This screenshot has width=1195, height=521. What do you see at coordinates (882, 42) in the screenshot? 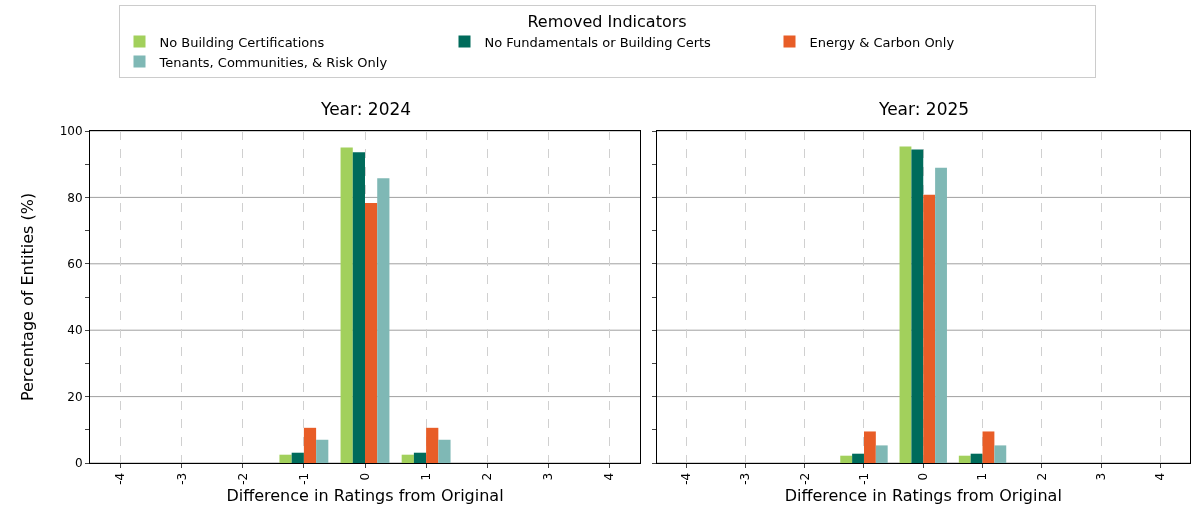
I see `legend-label: Energy & Carbon Only` at bounding box center [882, 42].